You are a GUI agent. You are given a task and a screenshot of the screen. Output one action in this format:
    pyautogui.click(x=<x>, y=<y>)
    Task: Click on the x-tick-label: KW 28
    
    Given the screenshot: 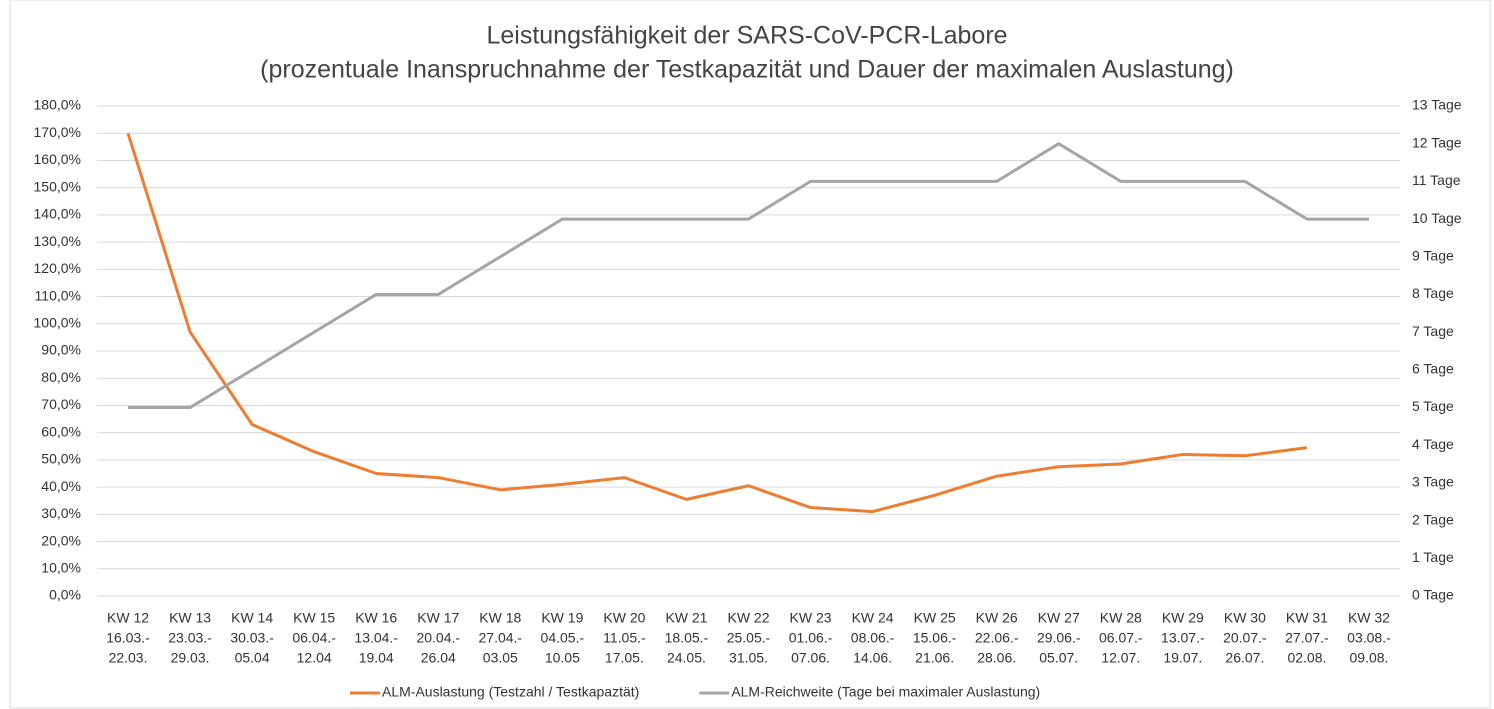 What is the action you would take?
    pyautogui.click(x=1121, y=618)
    